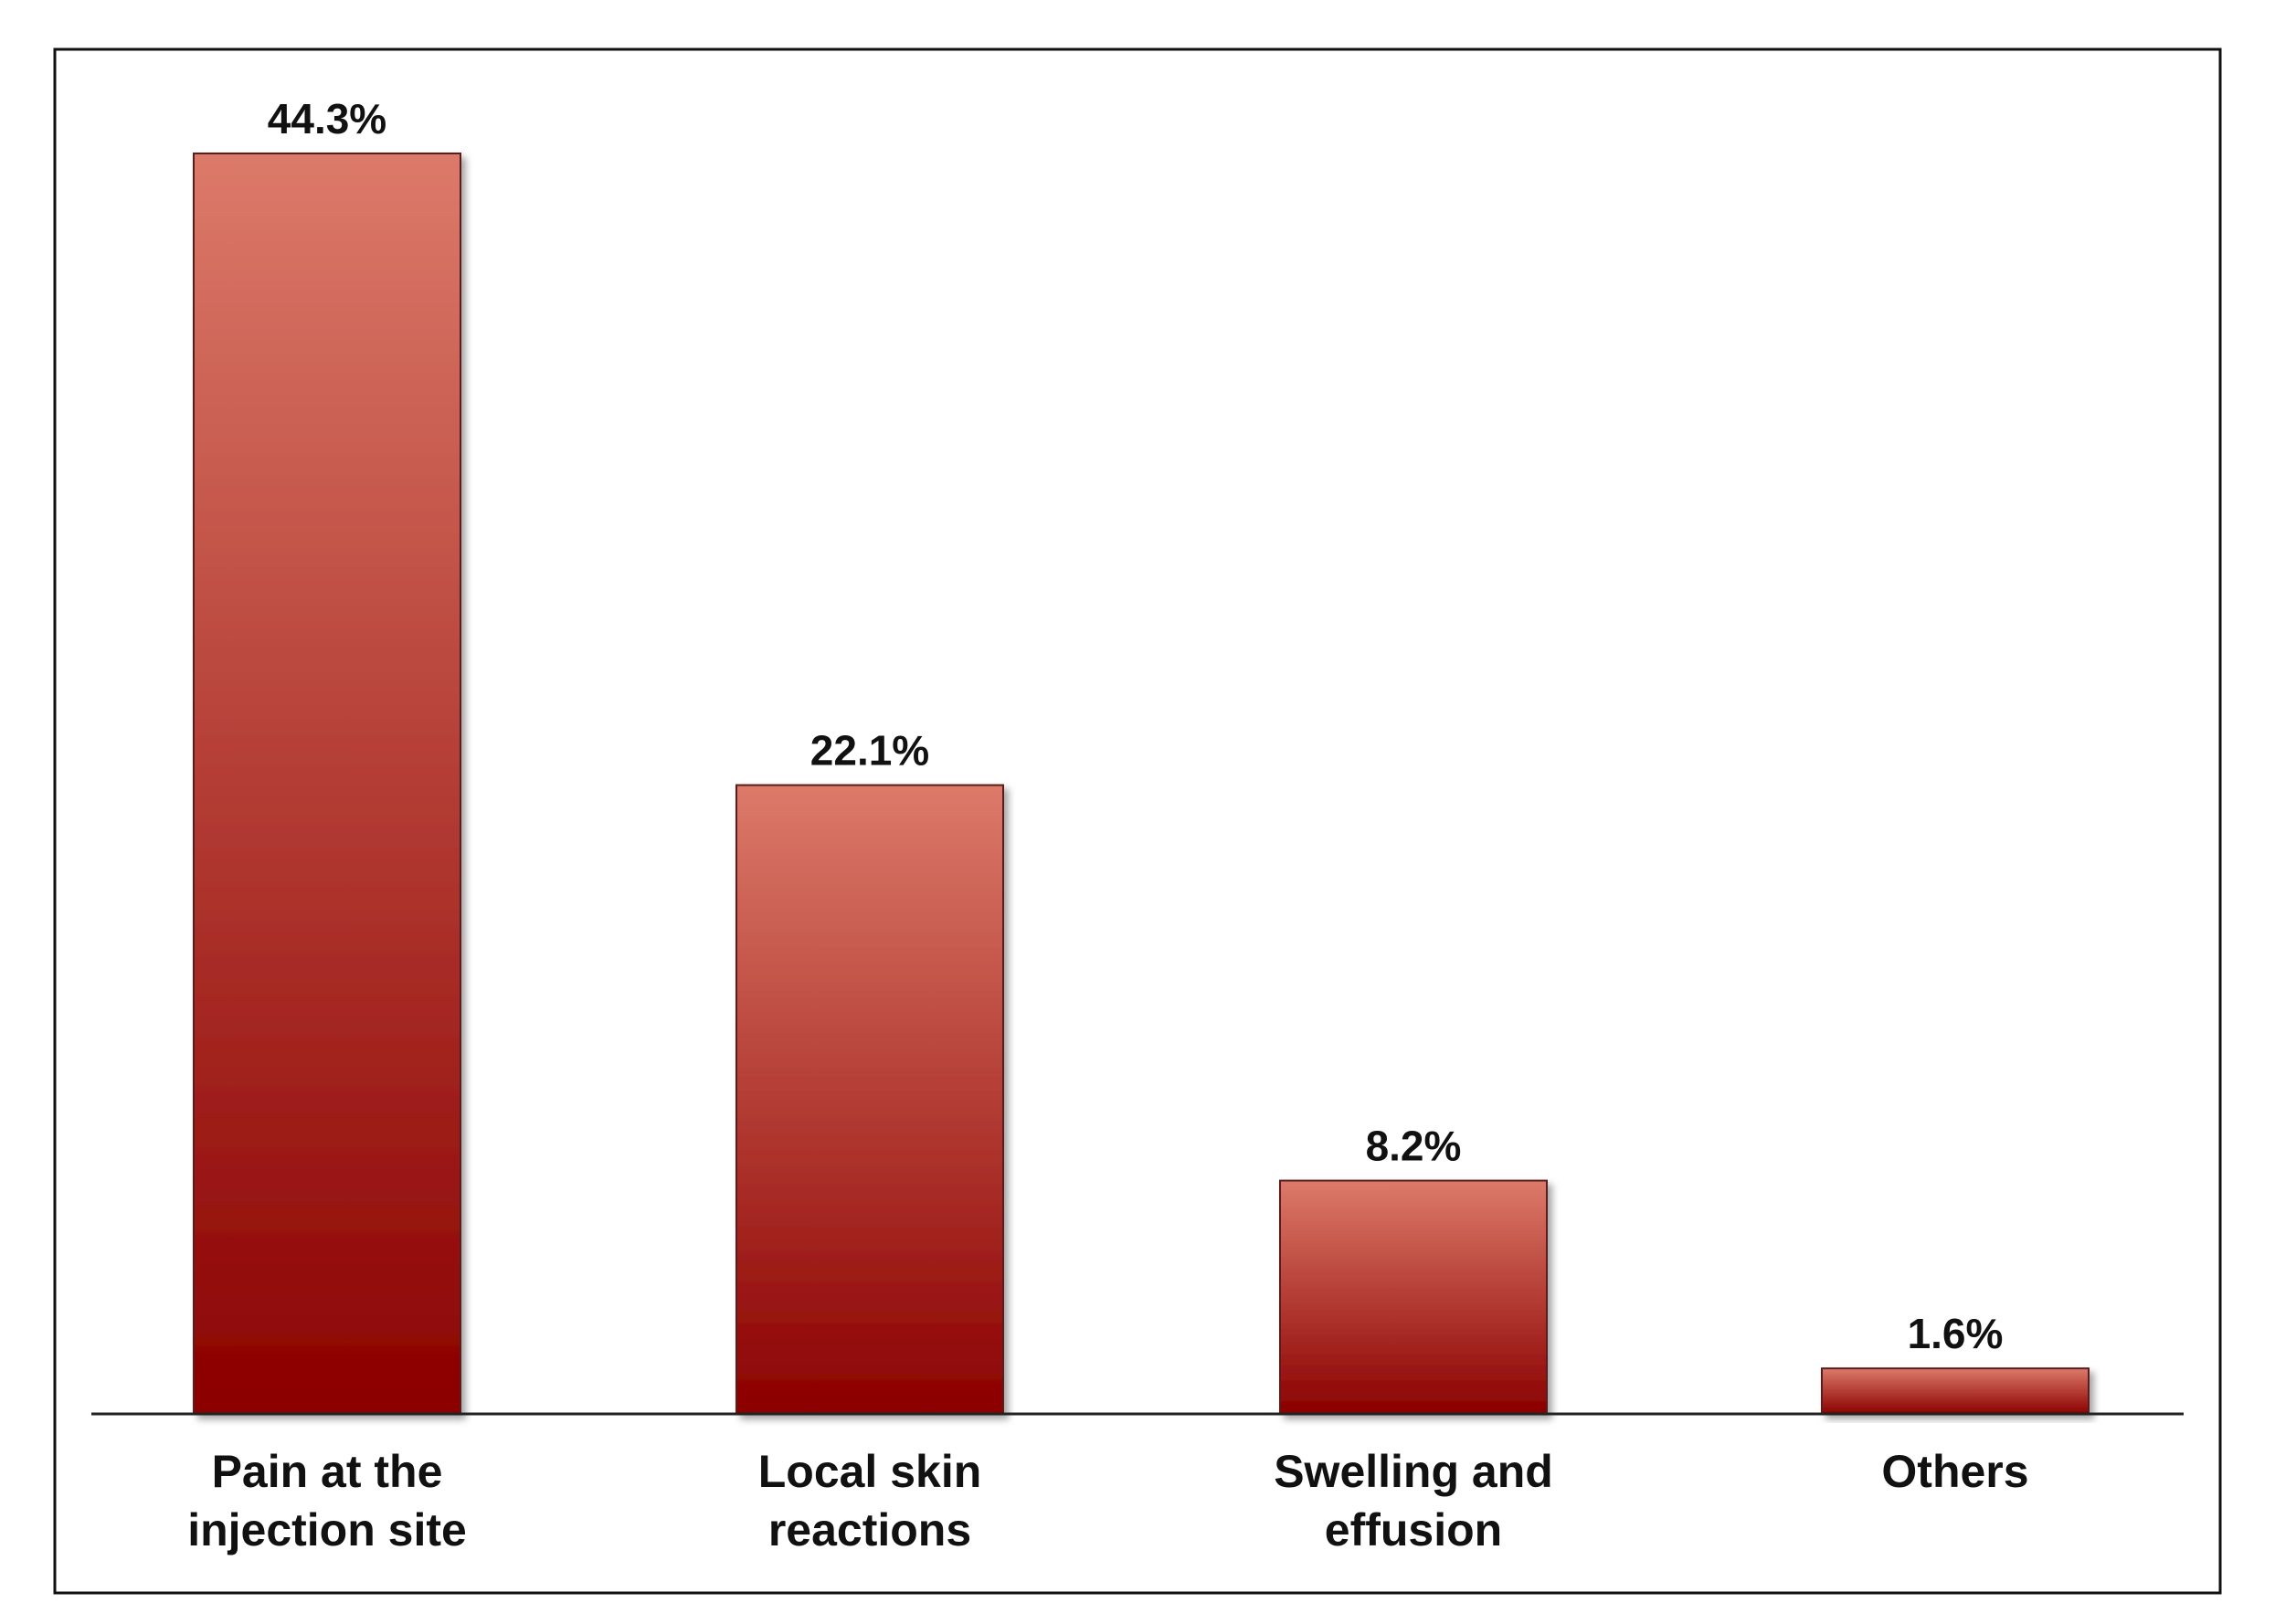 This screenshot has height=1624, width=2275. What do you see at coordinates (328, 1472) in the screenshot?
I see `x-tick-label-0-line-0: Pain at the` at bounding box center [328, 1472].